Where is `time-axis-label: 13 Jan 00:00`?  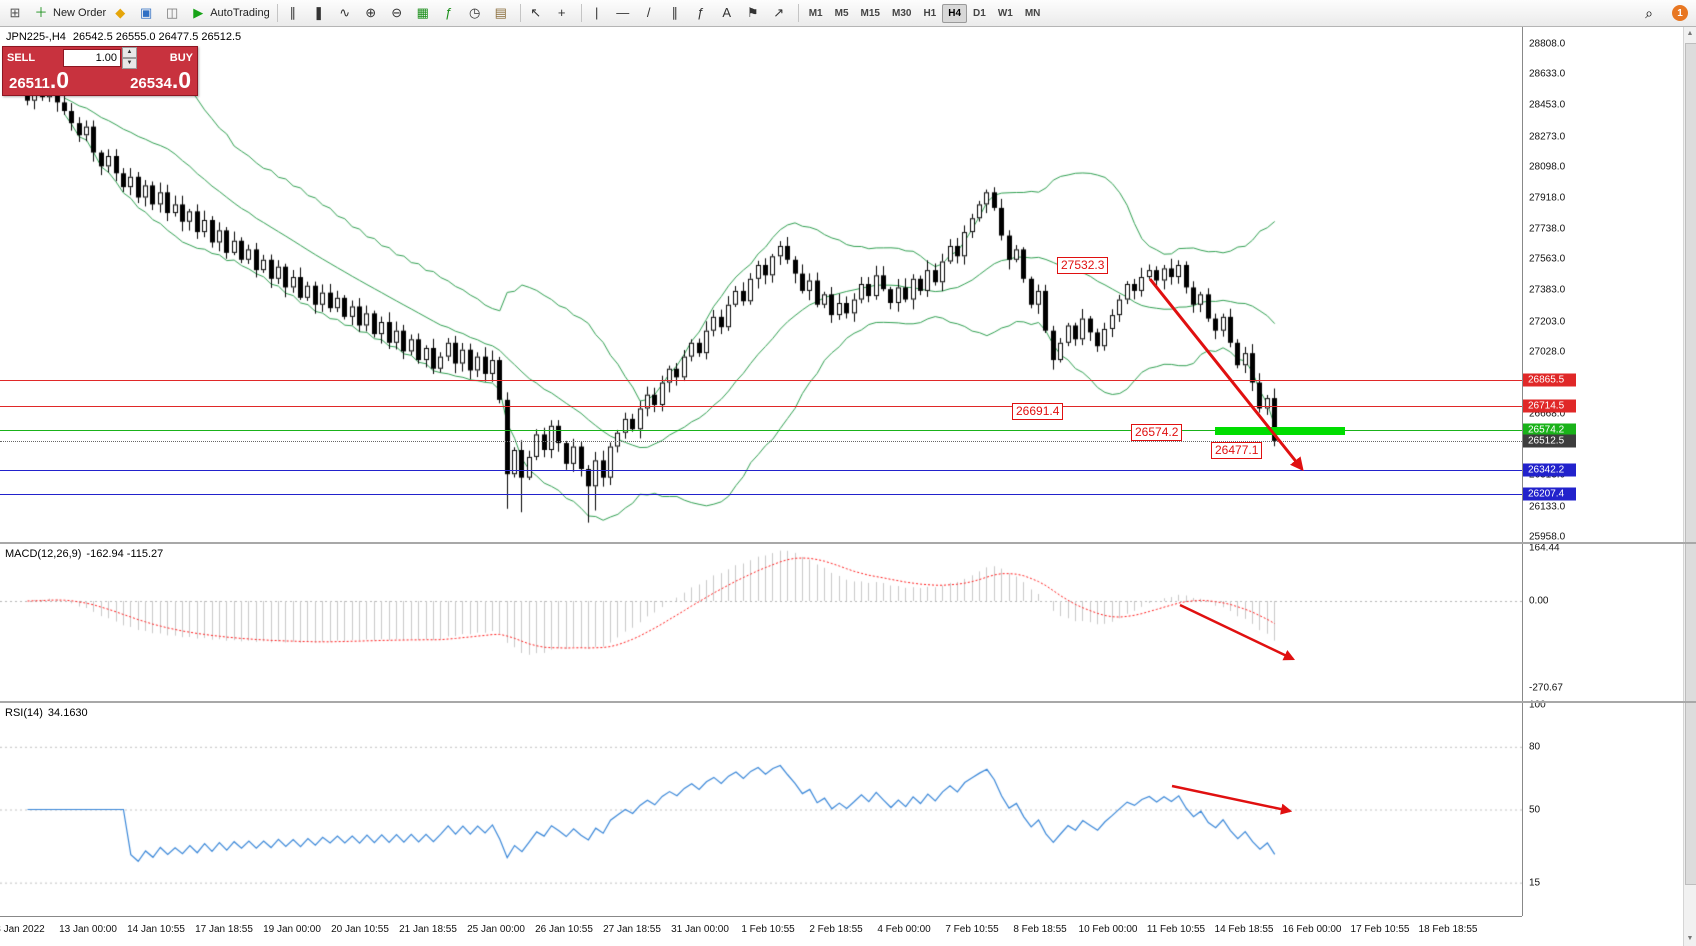
time-axis-label: 13 Jan 00:00 is located at coordinates (88, 929).